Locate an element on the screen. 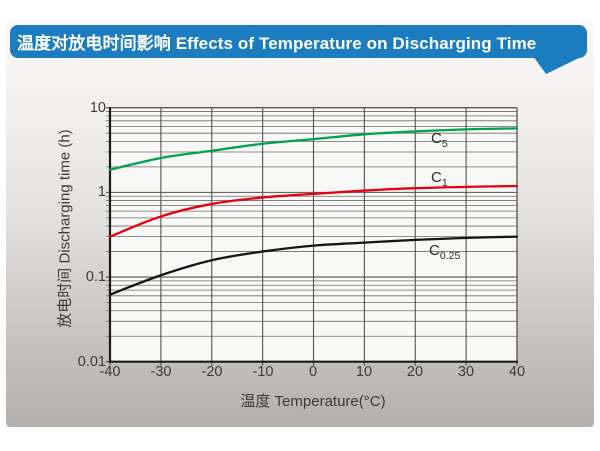 The image size is (600, 451). x-tick-20: 20 is located at coordinates (415, 372).